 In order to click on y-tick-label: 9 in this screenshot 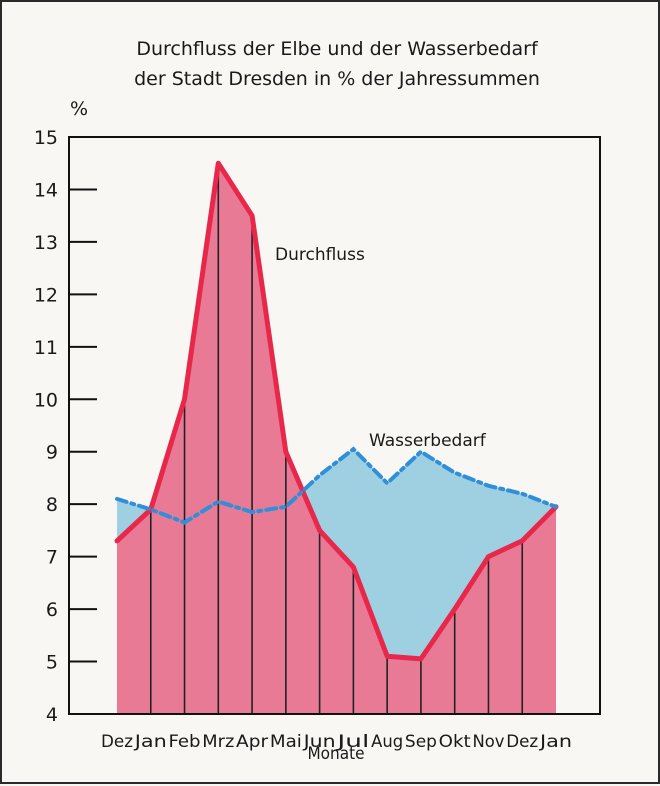, I will do `click(52, 453)`.